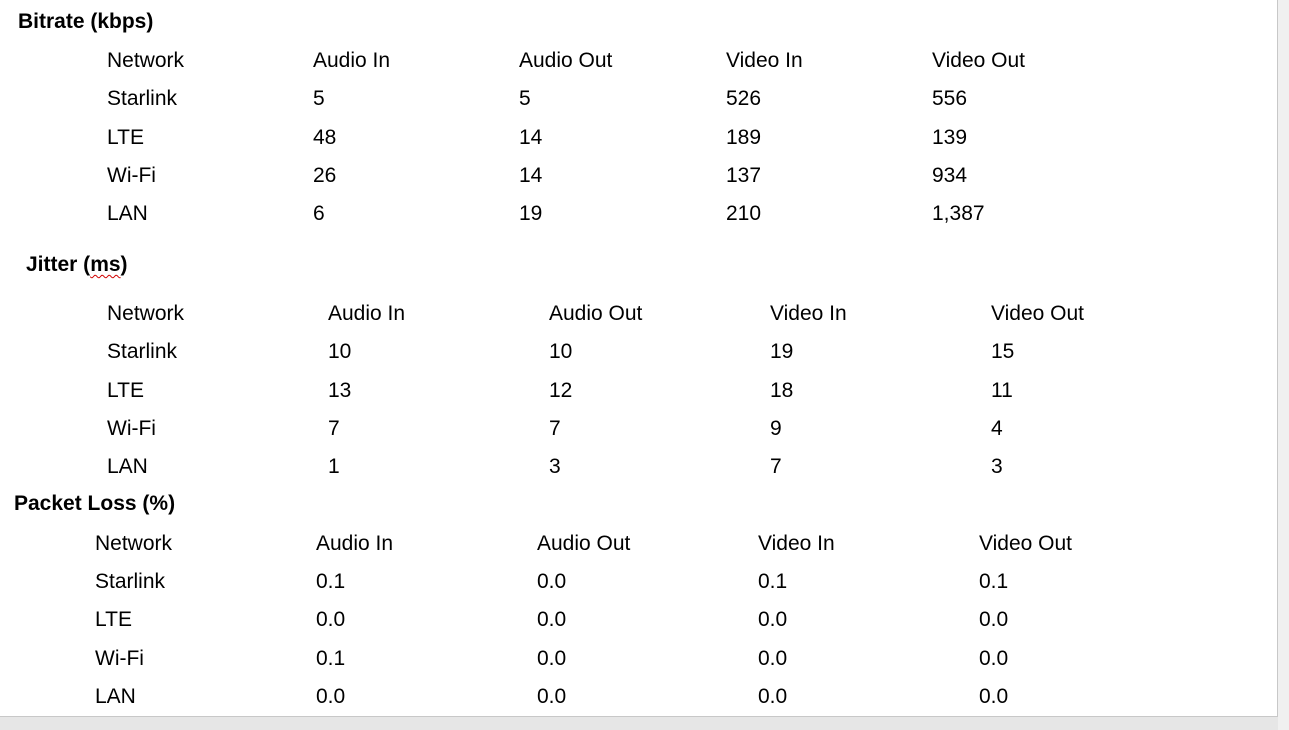  Describe the element at coordinates (124, 264) in the screenshot. I see `jitter-heading-suffix: )` at that location.